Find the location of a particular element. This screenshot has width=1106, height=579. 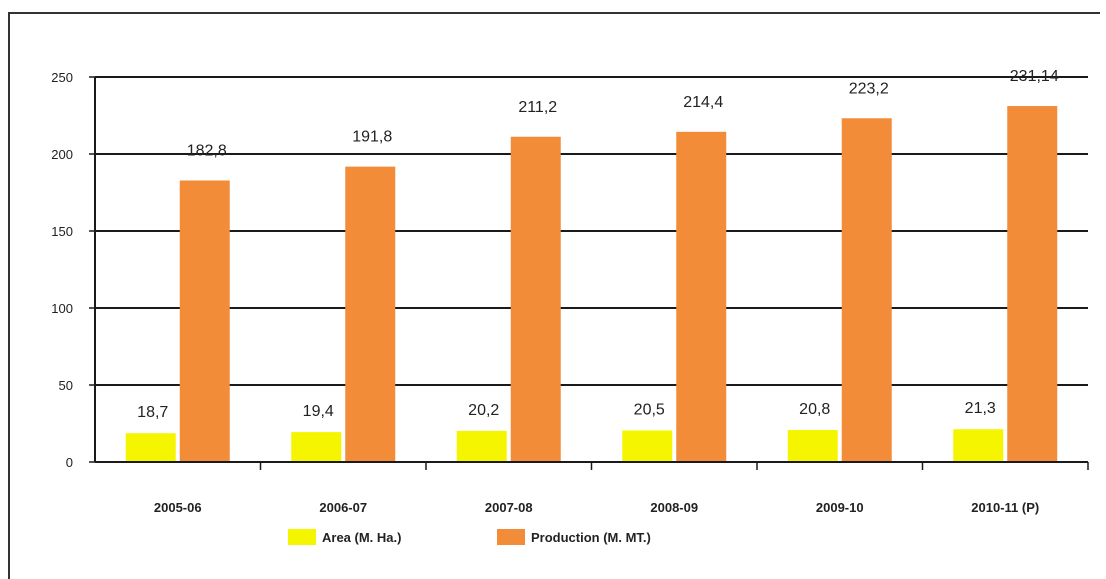

data-label: 20,5 is located at coordinates (649, 409).